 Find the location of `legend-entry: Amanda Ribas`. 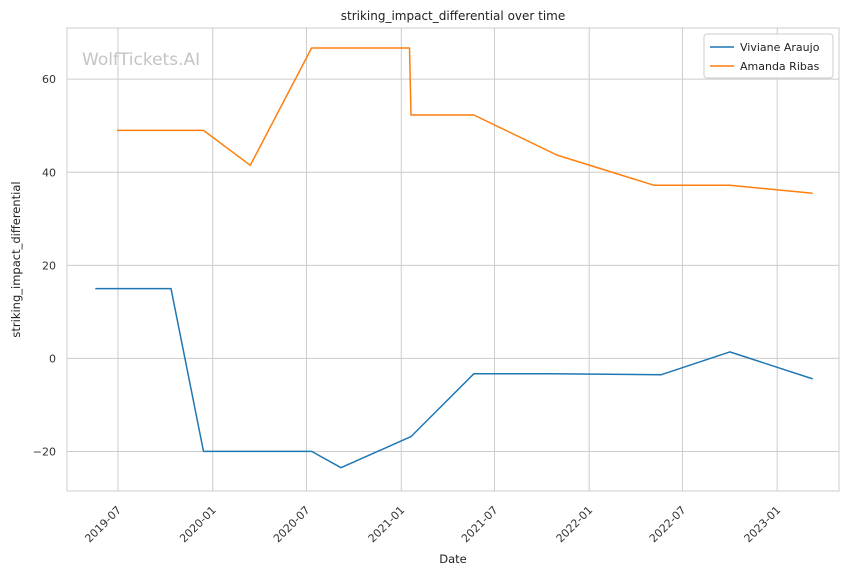

legend-entry: Amanda Ribas is located at coordinates (780, 66).